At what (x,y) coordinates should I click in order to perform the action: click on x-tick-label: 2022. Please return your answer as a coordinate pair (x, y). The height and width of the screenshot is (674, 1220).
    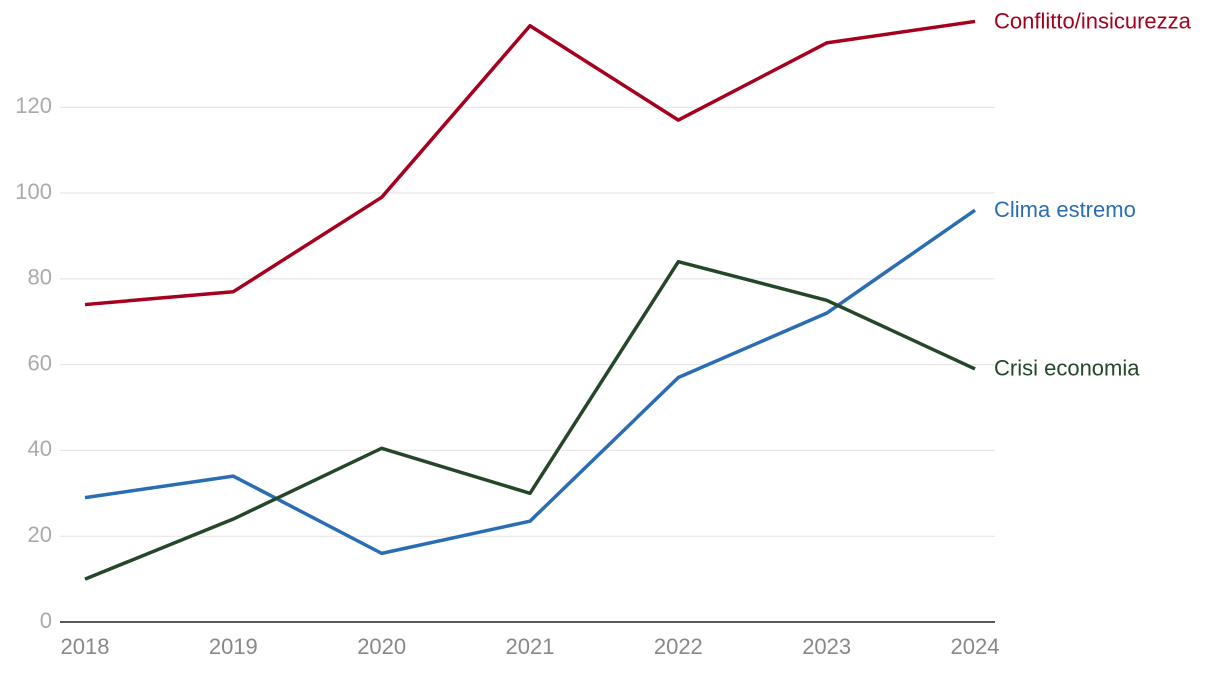
    Looking at the image, I should click on (678, 646).